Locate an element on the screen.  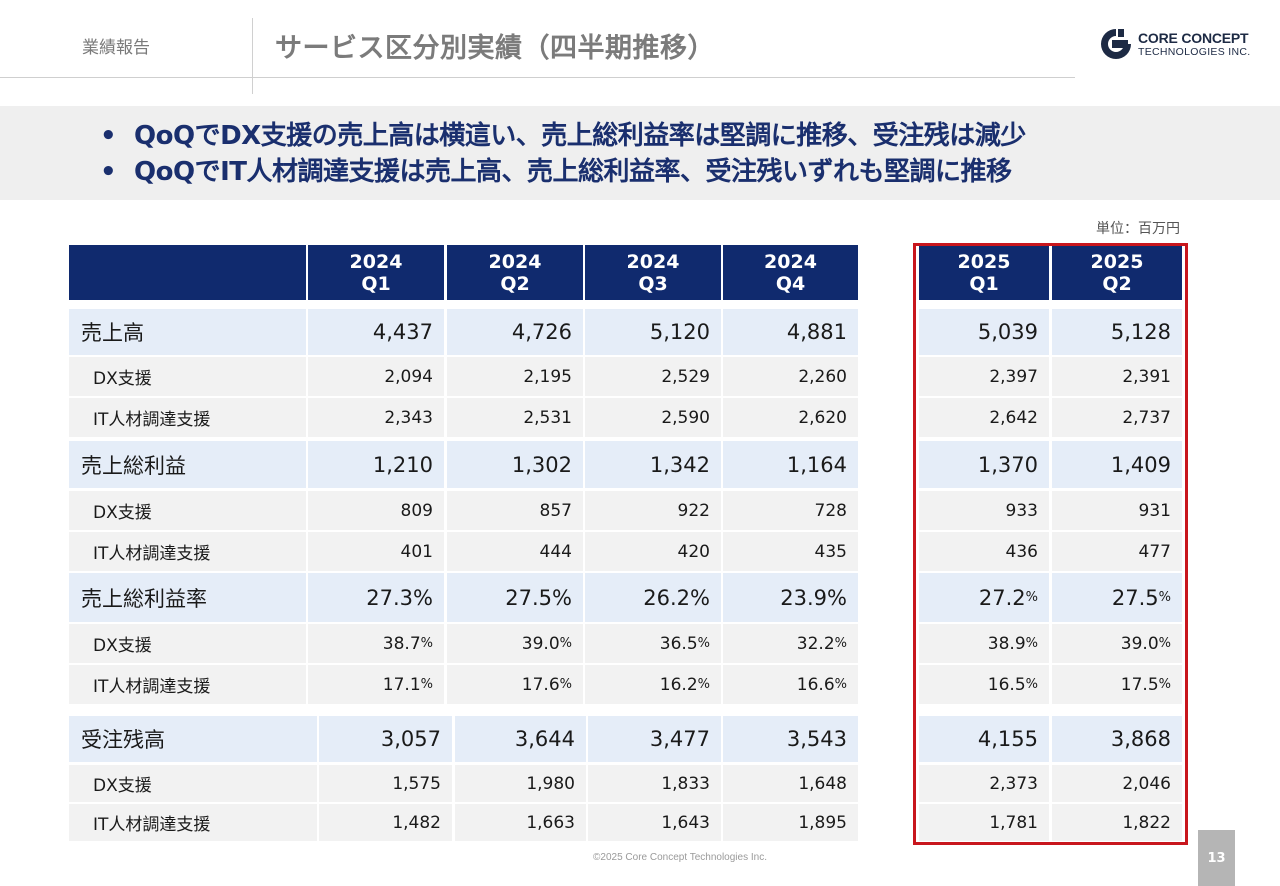
cell-value: 17.5 is located at coordinates (1139, 684).